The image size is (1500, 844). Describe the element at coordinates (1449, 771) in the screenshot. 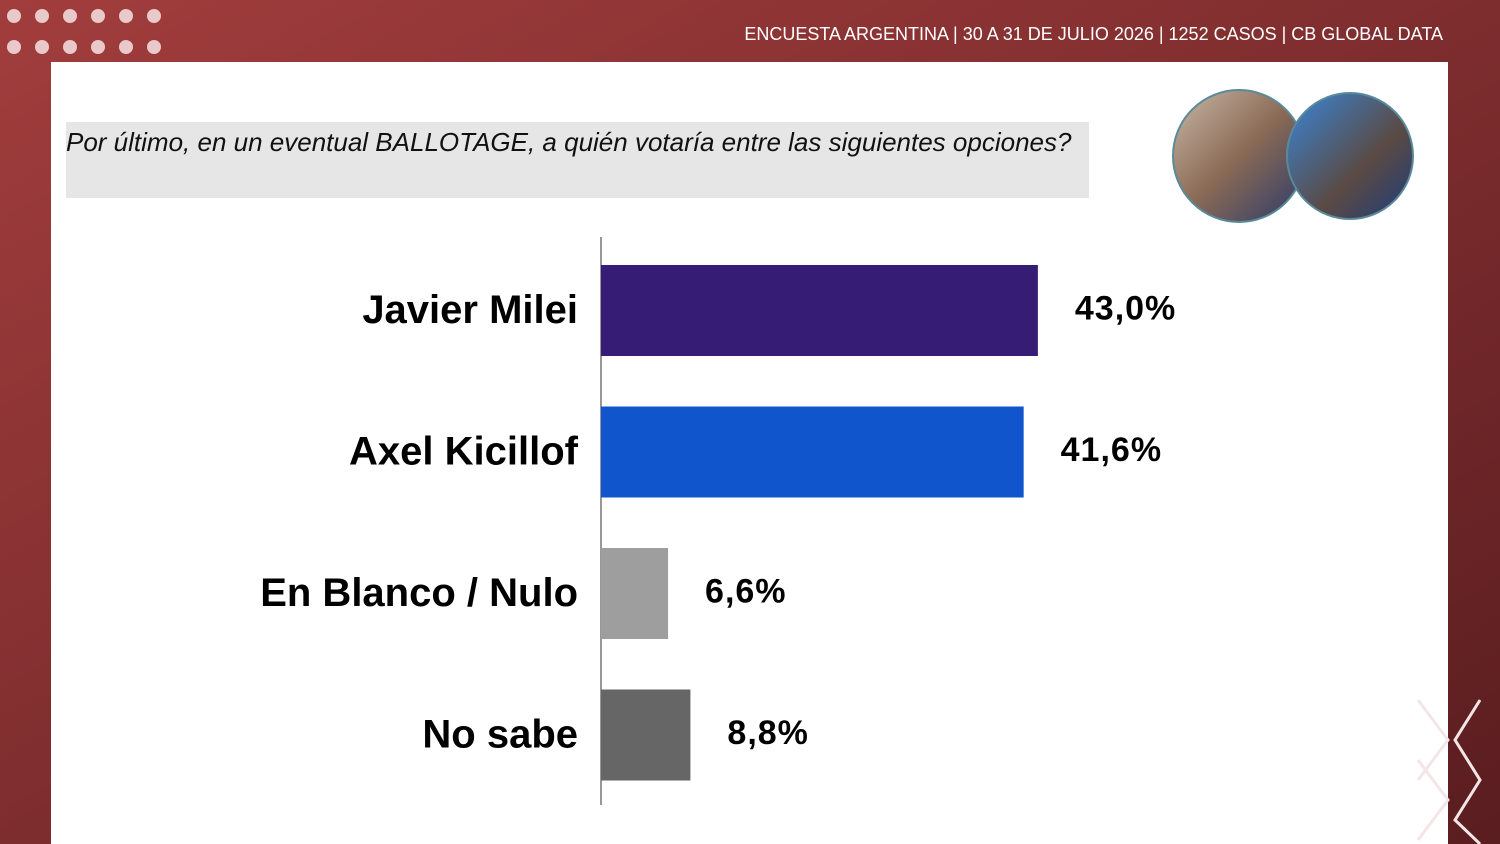

I see `chevrons` at that location.